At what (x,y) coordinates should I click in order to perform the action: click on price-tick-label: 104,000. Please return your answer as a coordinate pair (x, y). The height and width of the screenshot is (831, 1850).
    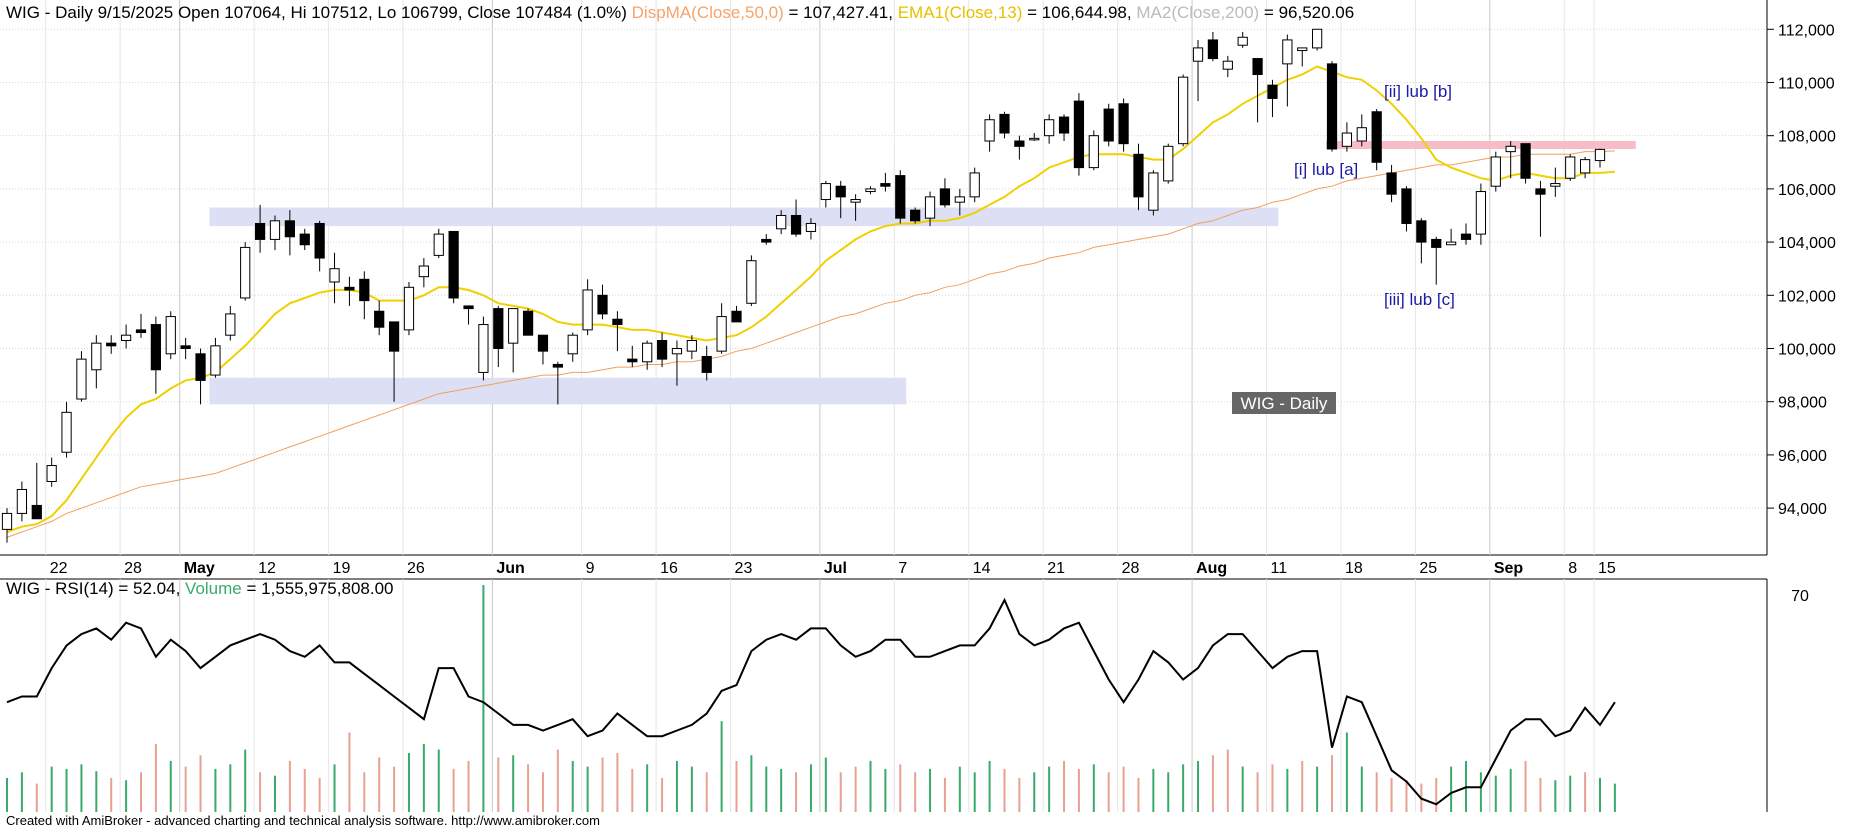
    Looking at the image, I should click on (1807, 243).